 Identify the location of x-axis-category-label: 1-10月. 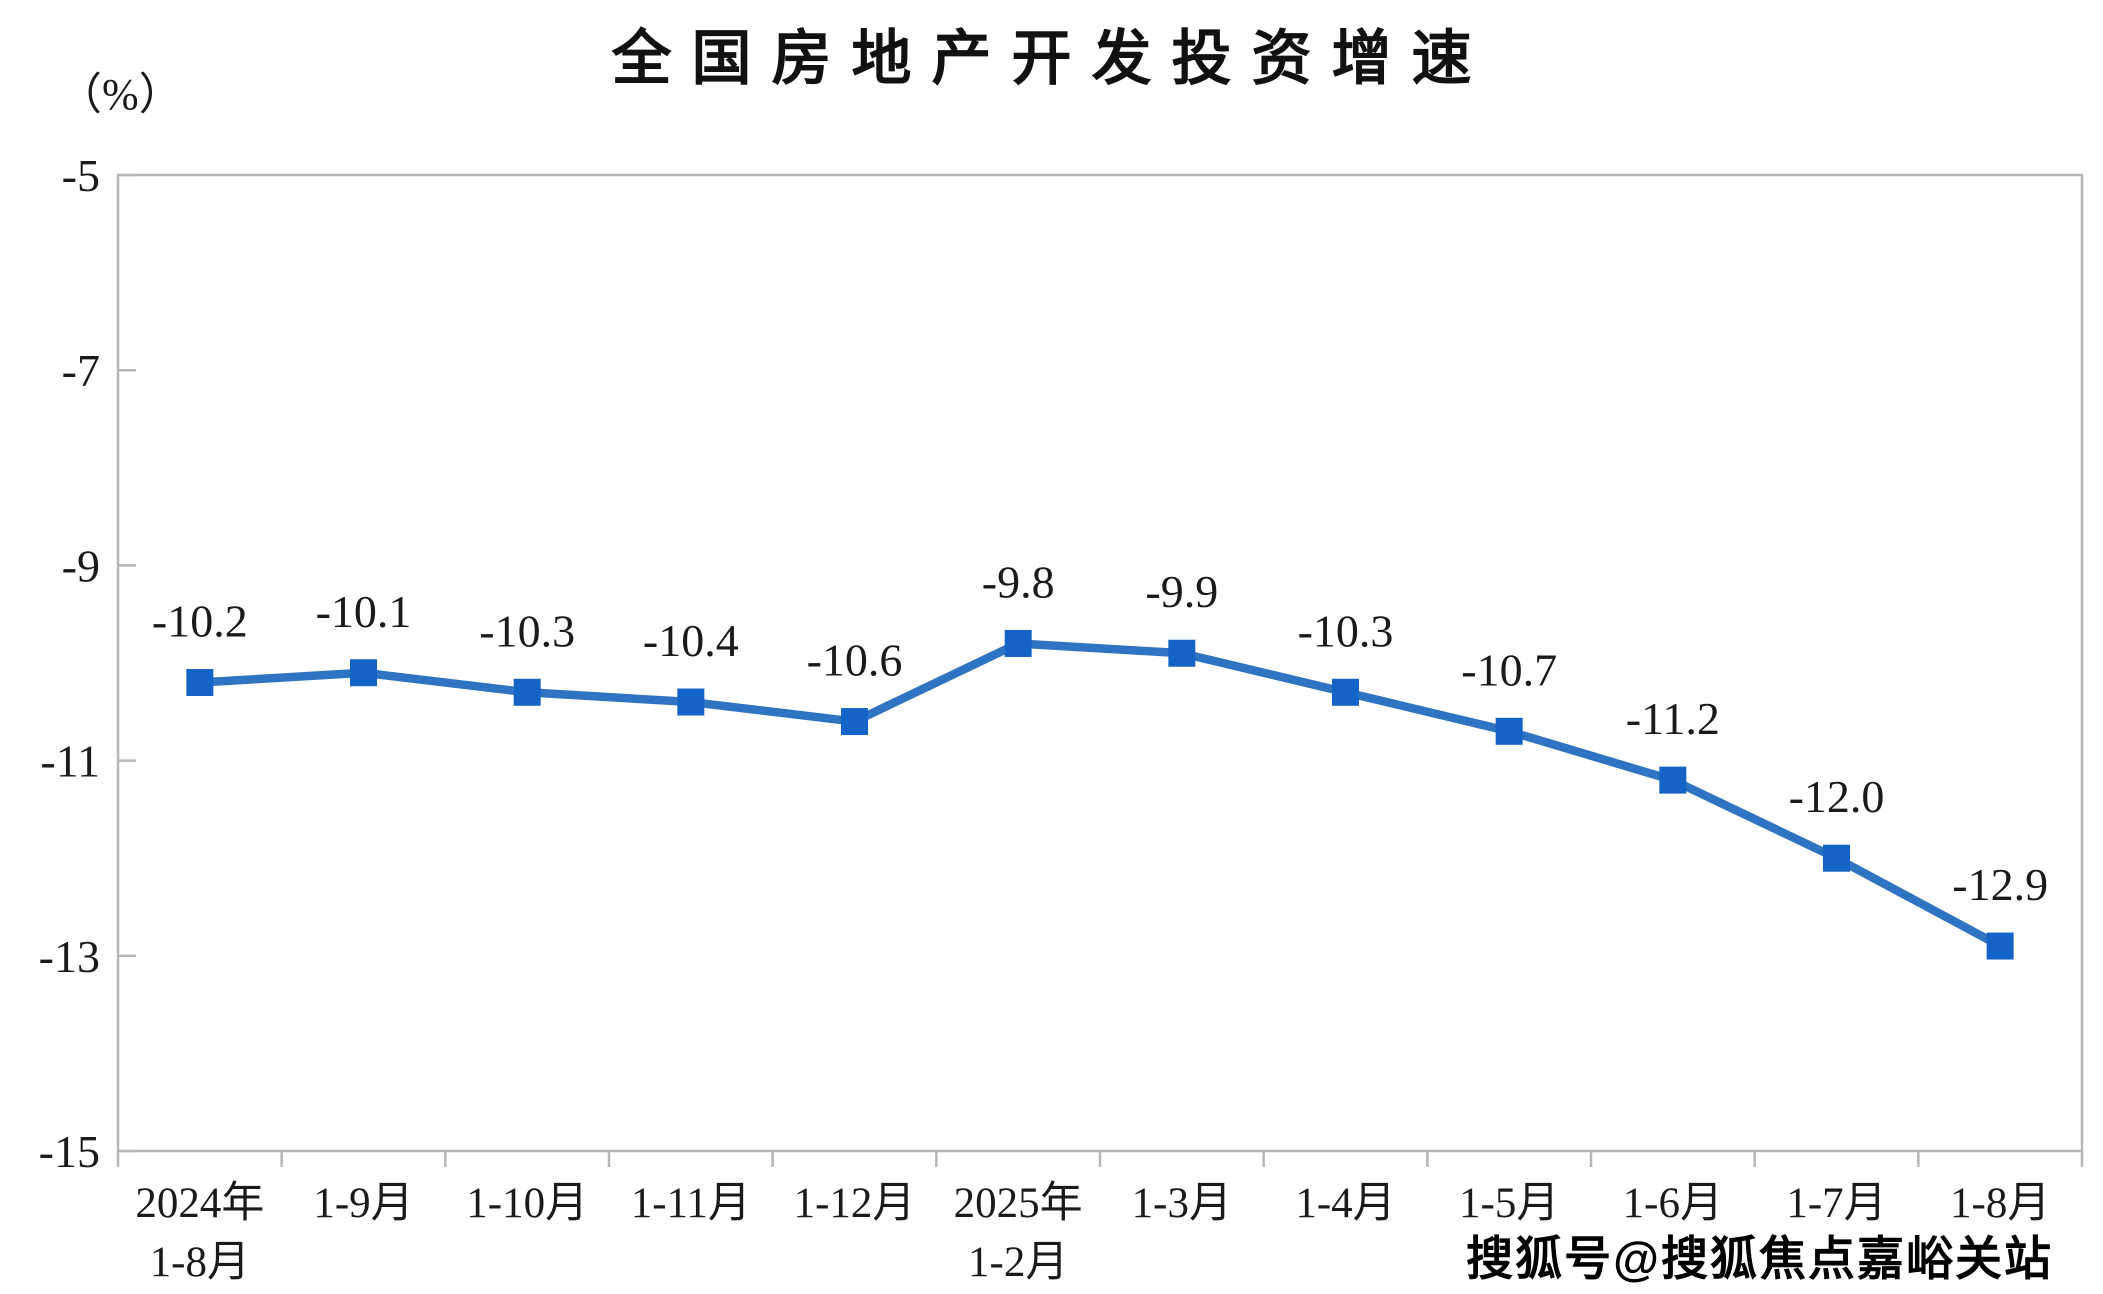
(527, 1203).